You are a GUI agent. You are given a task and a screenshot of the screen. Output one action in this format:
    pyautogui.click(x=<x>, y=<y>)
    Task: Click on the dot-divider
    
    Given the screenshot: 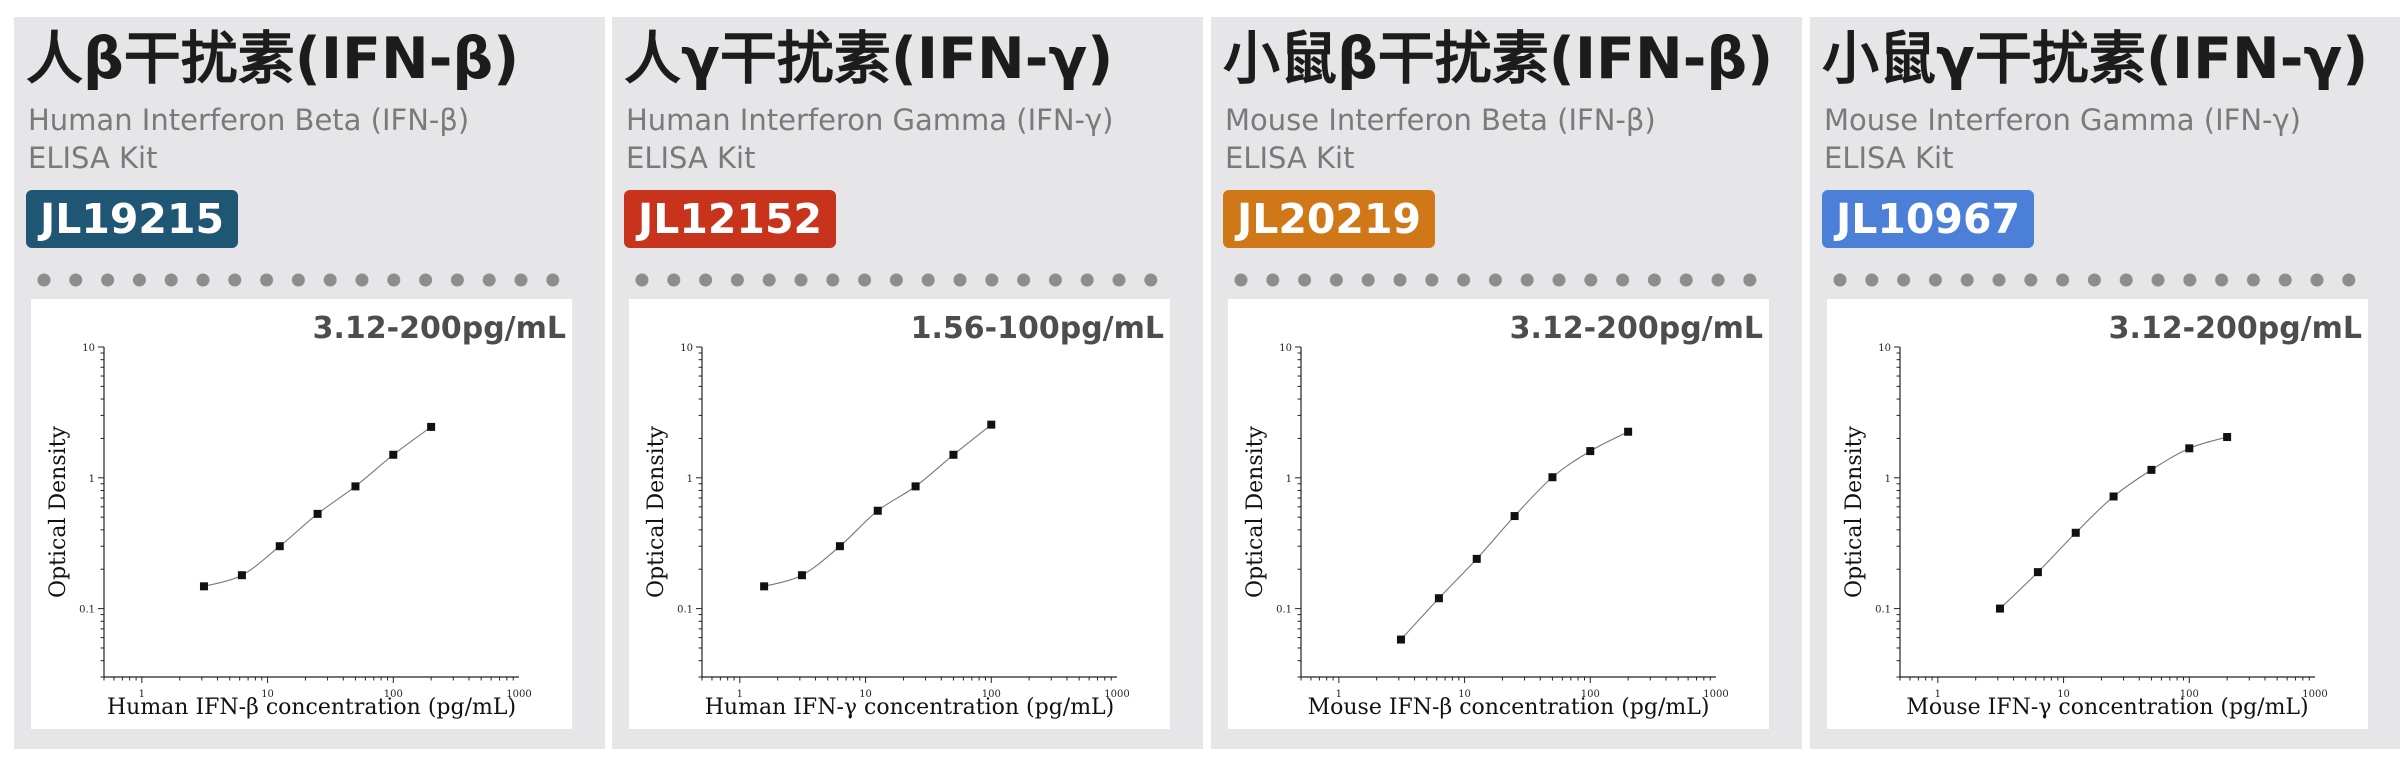 What is the action you would take?
    pyautogui.click(x=2094, y=280)
    